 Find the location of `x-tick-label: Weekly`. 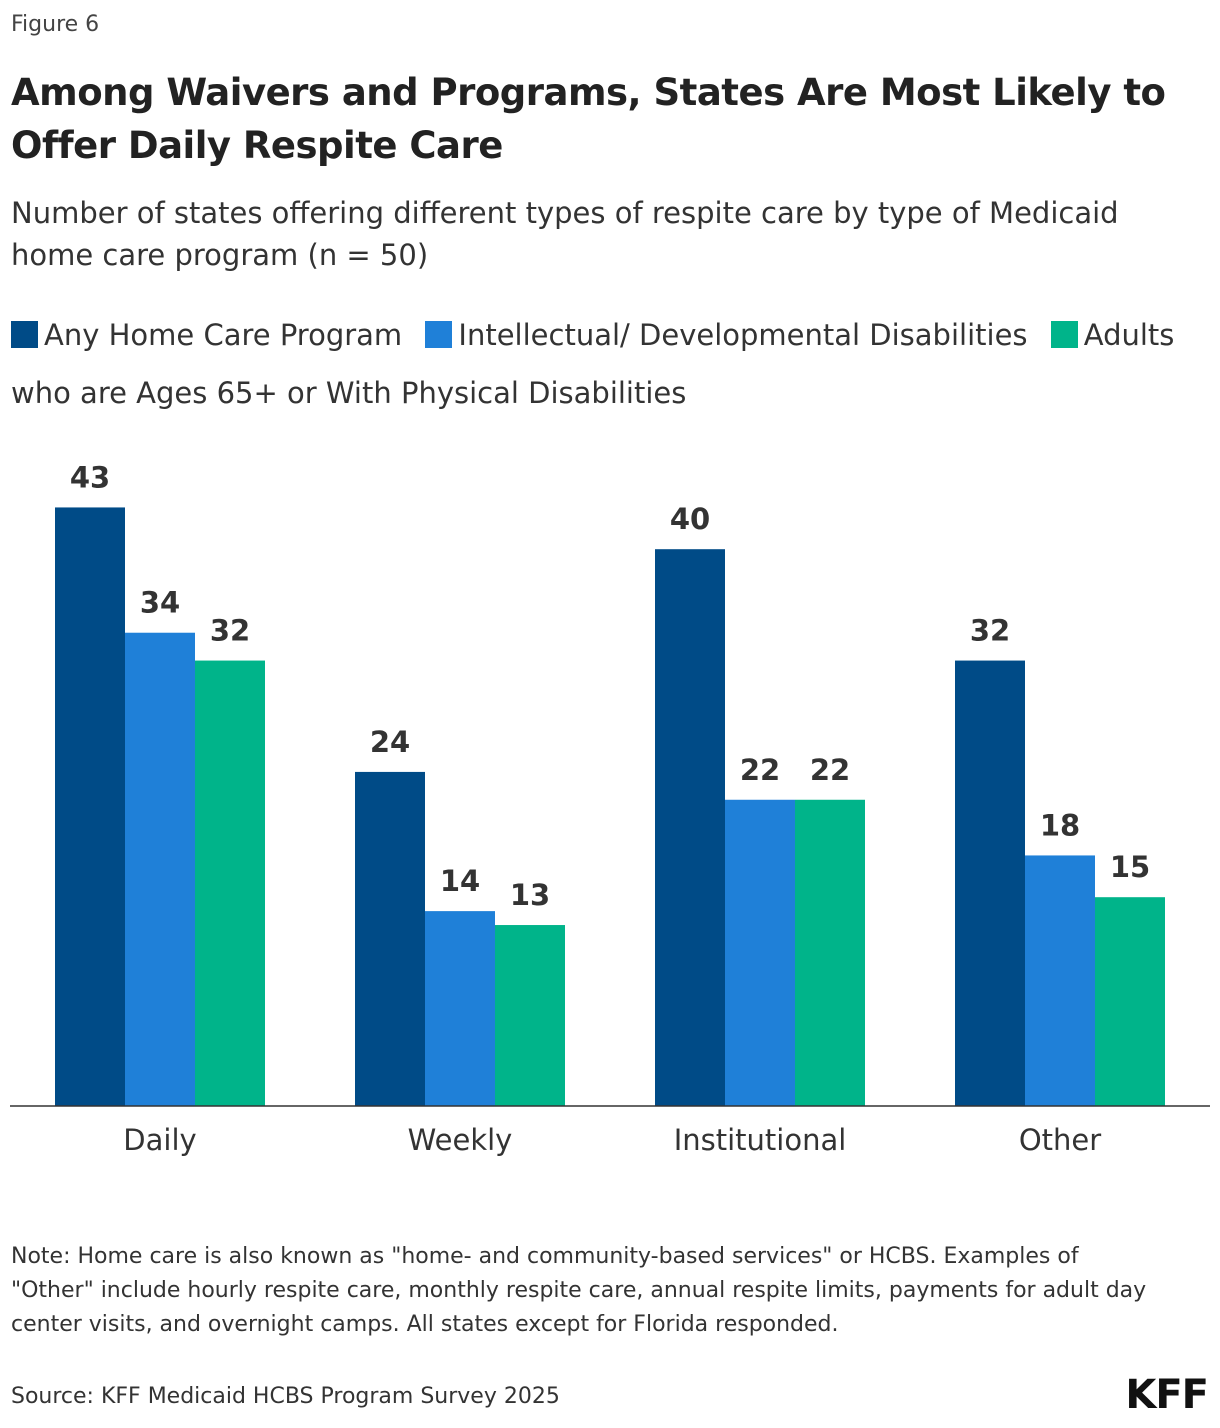

x-tick-label: Weekly is located at coordinates (460, 1140).